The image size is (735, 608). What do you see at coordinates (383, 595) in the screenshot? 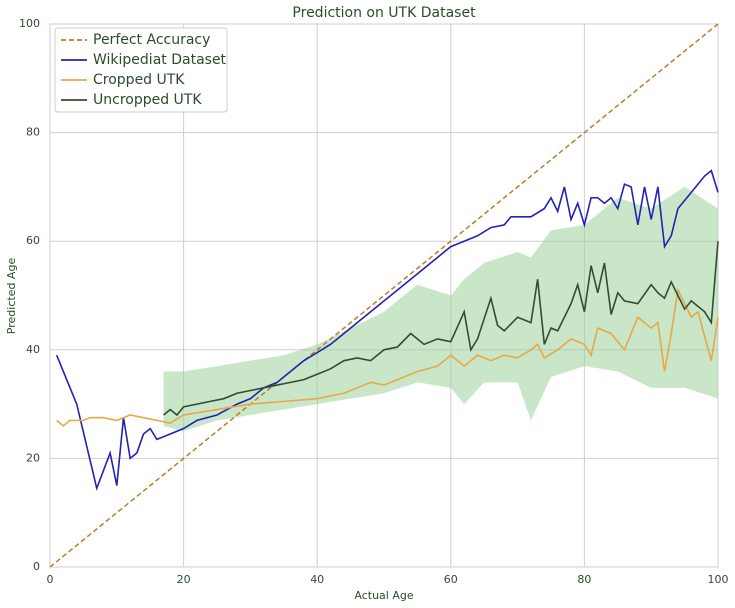
I see `x-axis-label: Actual Age` at bounding box center [383, 595].